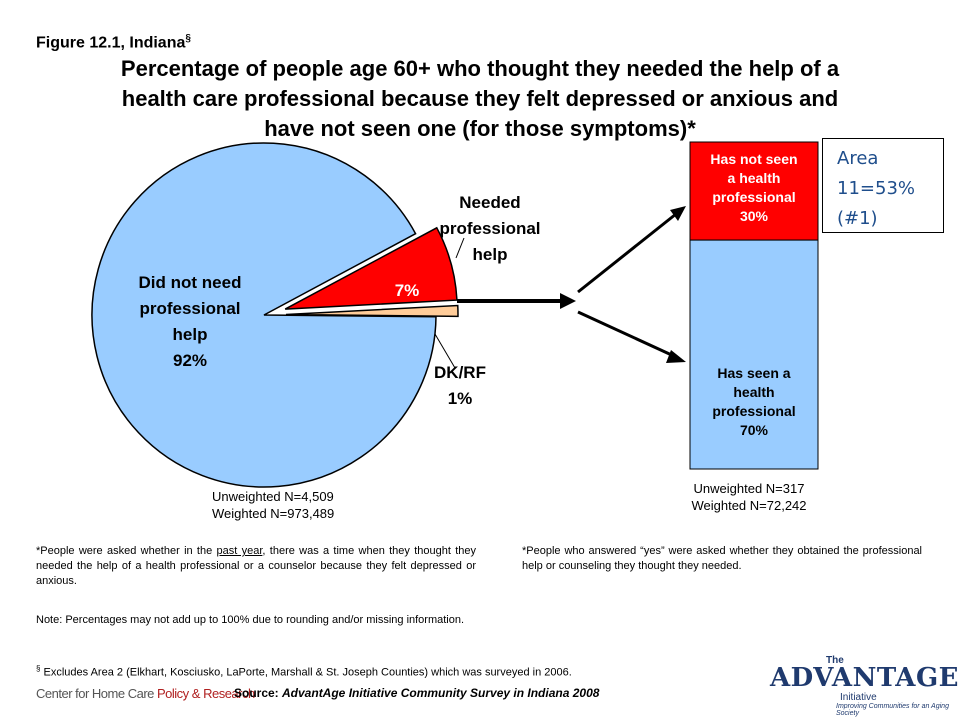 This screenshot has height=720, width=960. What do you see at coordinates (407, 290) in the screenshot?
I see `slice-value-needed: 7%` at bounding box center [407, 290].